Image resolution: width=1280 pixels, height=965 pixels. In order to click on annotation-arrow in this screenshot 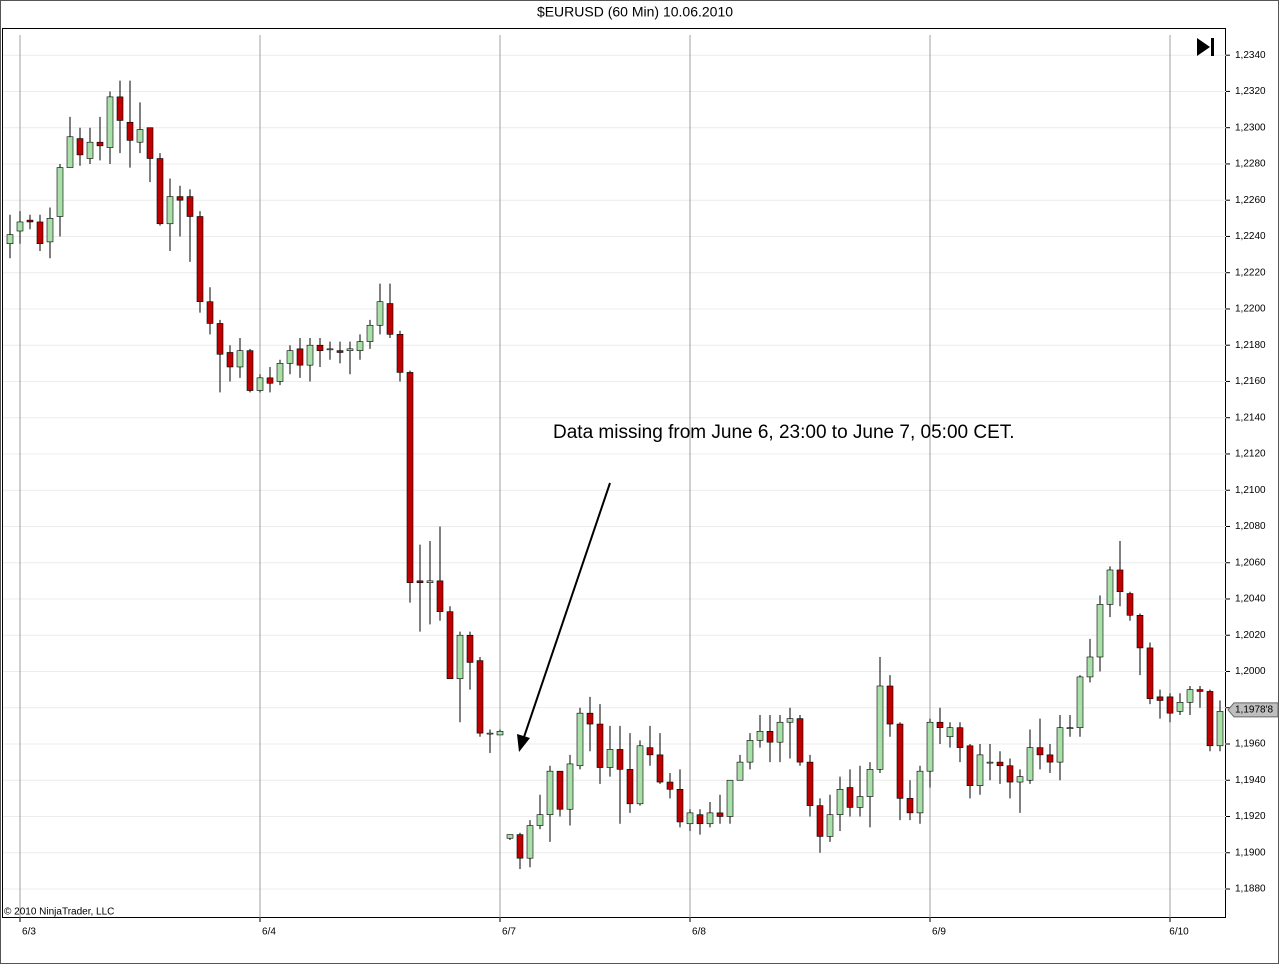, I will do `click(564, 617)`.